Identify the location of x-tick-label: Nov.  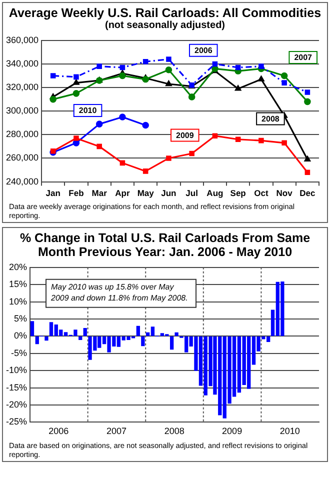
(284, 193).